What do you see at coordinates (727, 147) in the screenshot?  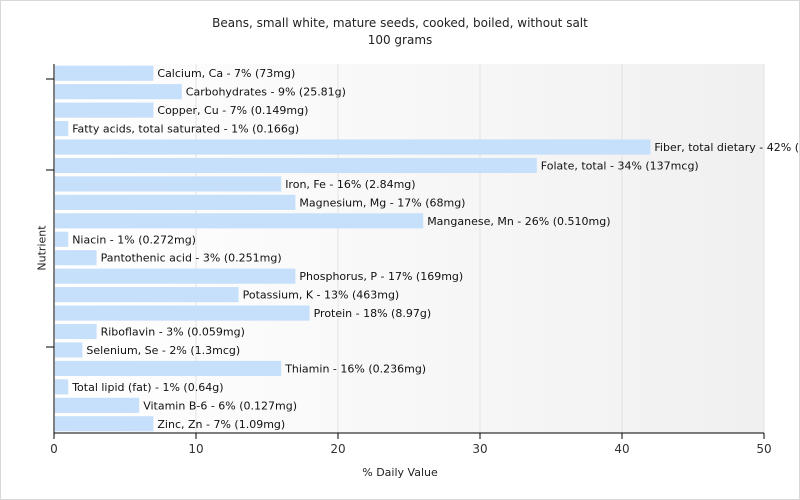 I see `bar-label: Fiber, total dietary - 42% (10.4g)` at bounding box center [727, 147].